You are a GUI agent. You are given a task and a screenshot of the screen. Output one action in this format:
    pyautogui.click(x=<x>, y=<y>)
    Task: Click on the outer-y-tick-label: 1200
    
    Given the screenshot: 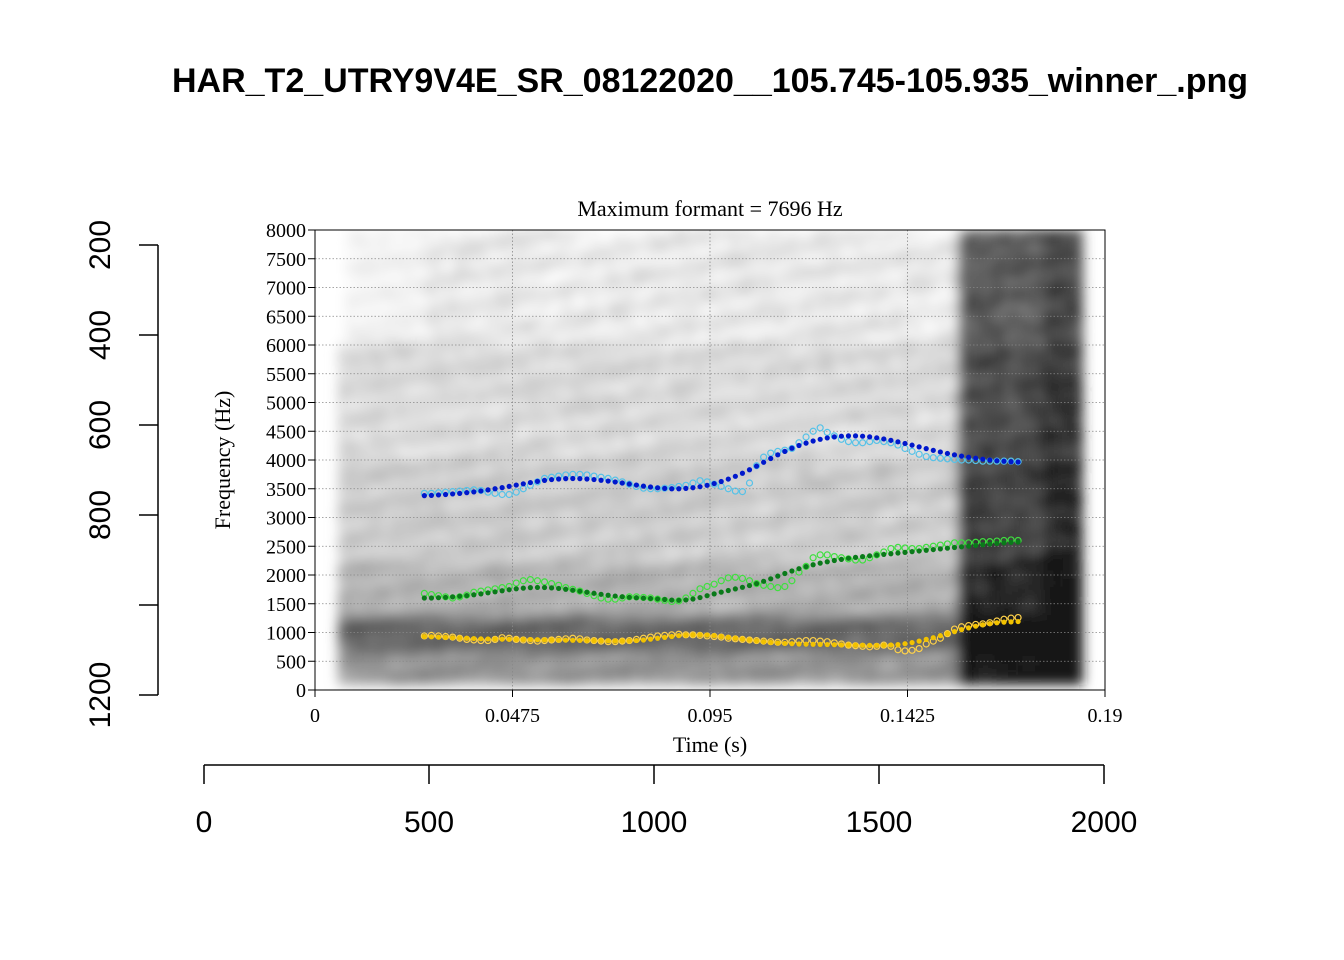 What is the action you would take?
    pyautogui.click(x=100, y=695)
    